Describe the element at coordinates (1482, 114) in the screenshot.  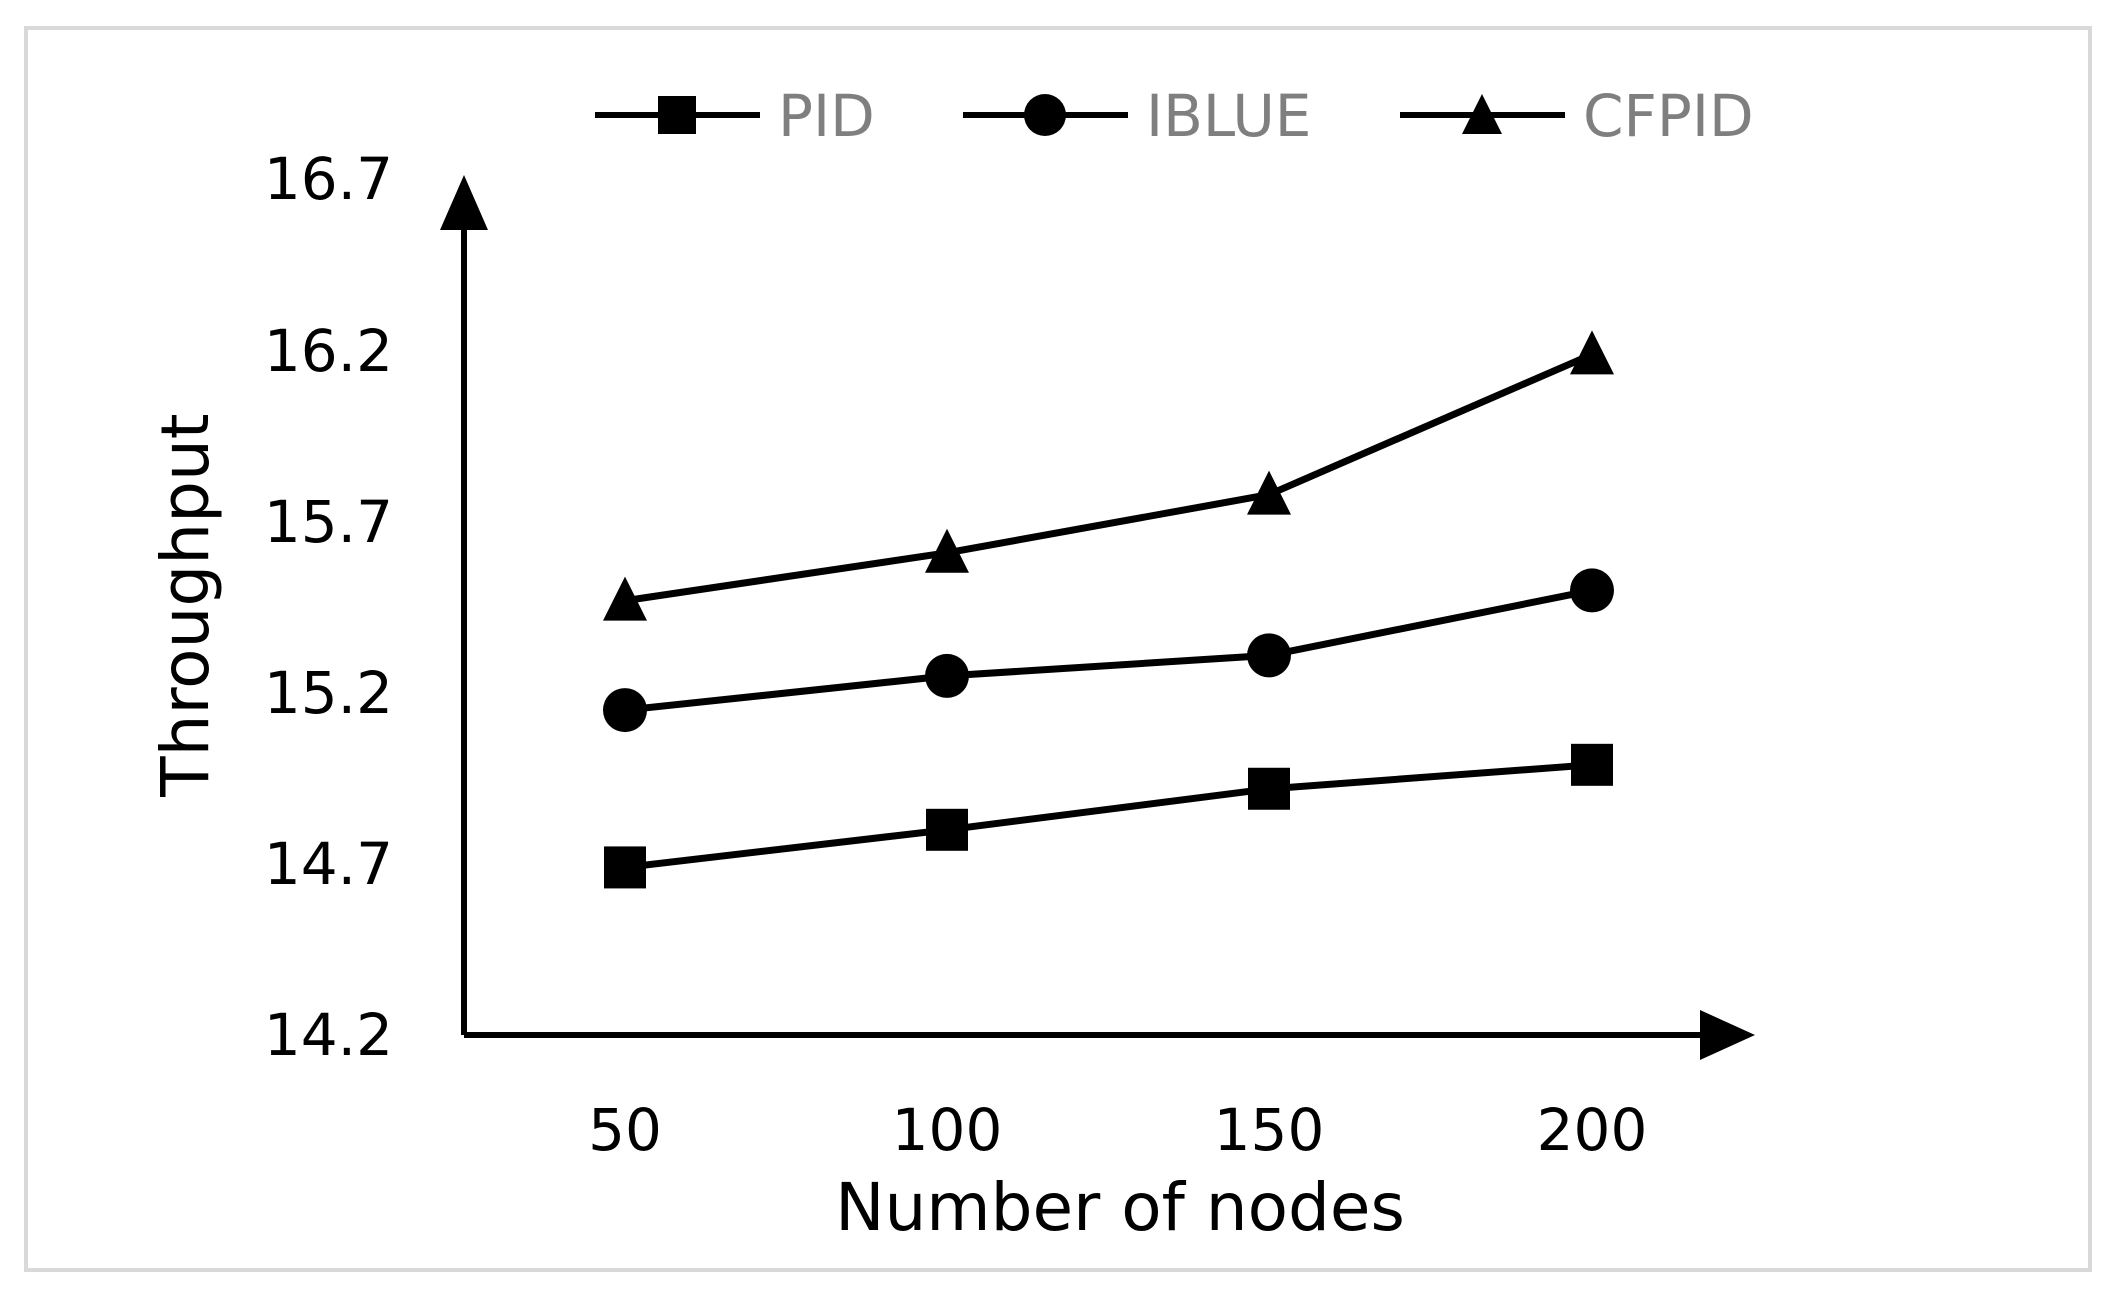
I see `triangle-marker-icon` at that location.